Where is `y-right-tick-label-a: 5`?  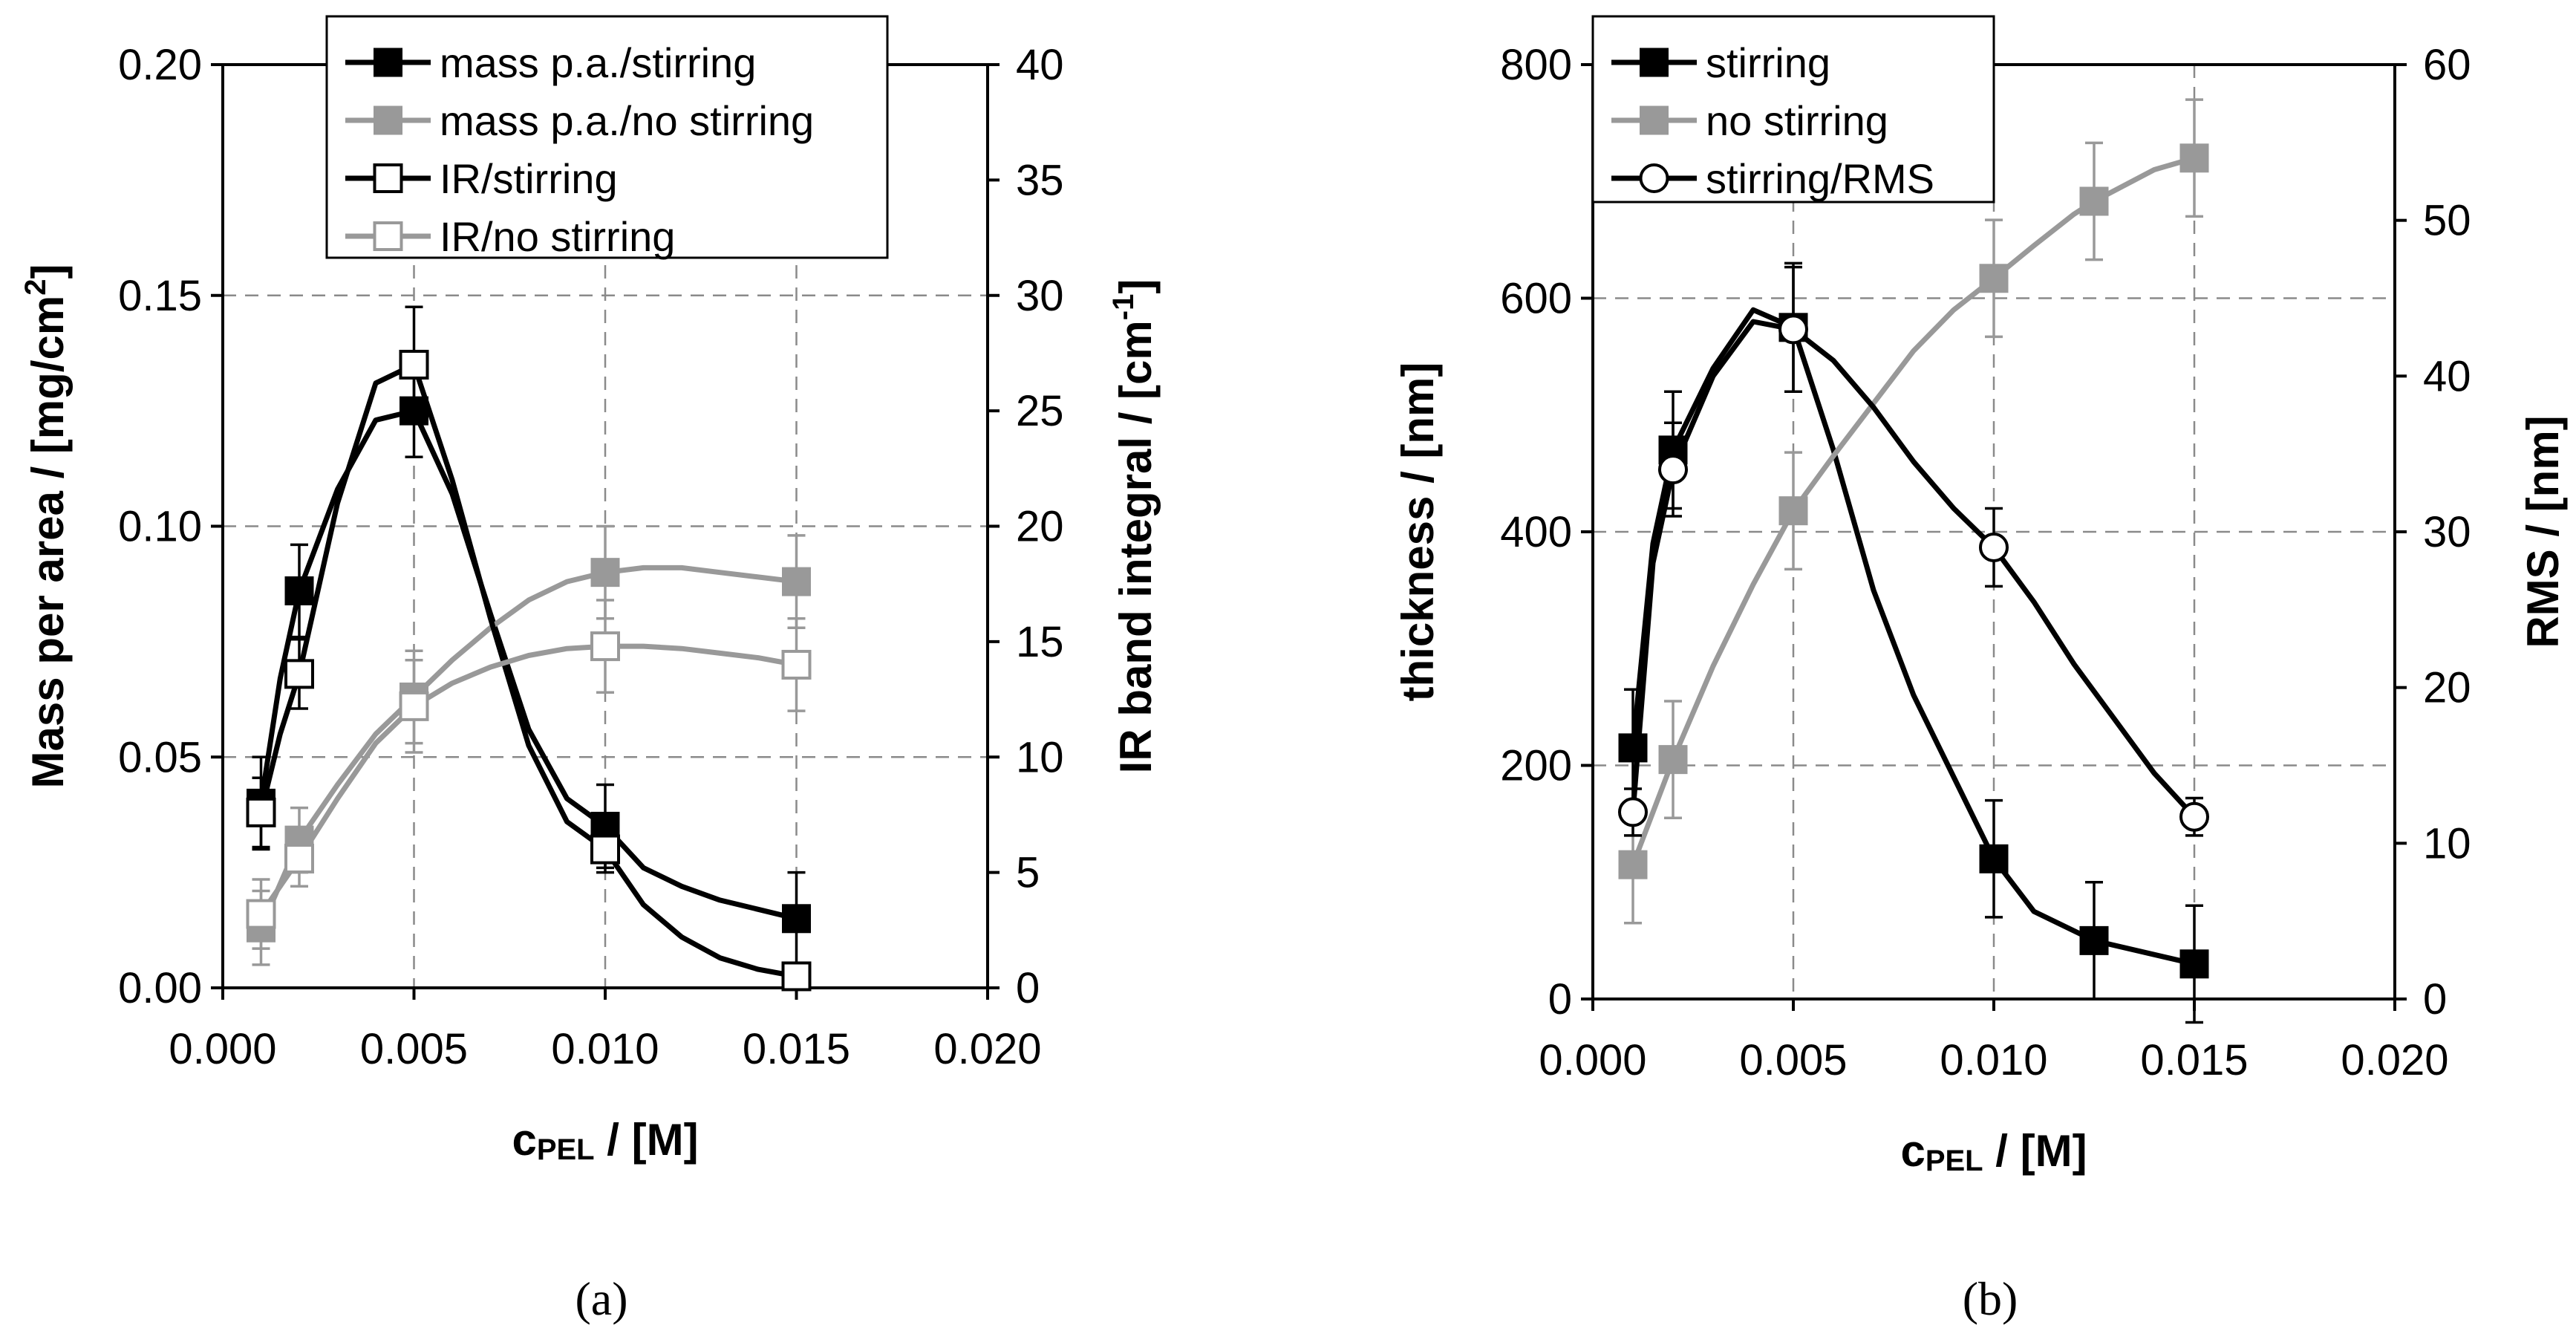
y-right-tick-label-a: 5 is located at coordinates (1028, 873).